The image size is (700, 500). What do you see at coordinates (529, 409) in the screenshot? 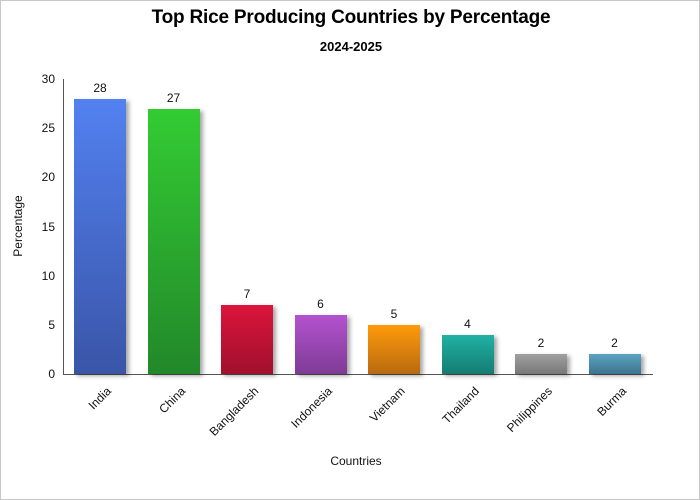
I see `x-tick-label: Philippines` at bounding box center [529, 409].